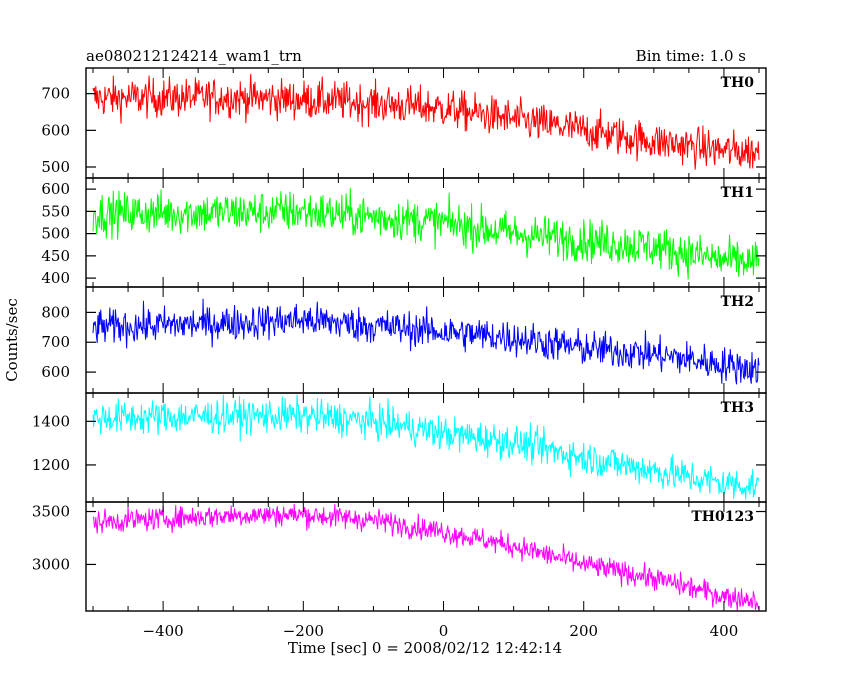  I want to click on y-tick-label: 450, so click(55, 256).